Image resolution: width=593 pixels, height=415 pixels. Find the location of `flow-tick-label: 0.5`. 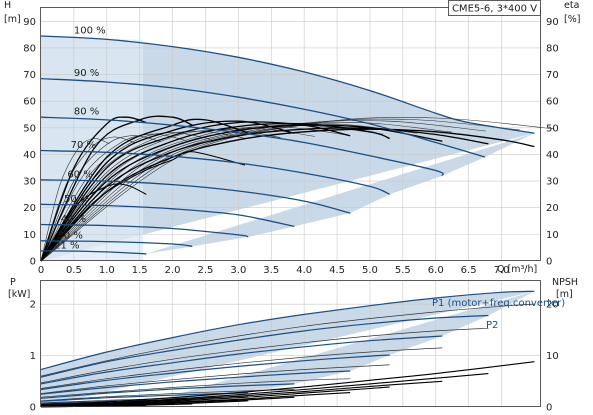

flow-tick-label: 0.5 is located at coordinates (74, 270).